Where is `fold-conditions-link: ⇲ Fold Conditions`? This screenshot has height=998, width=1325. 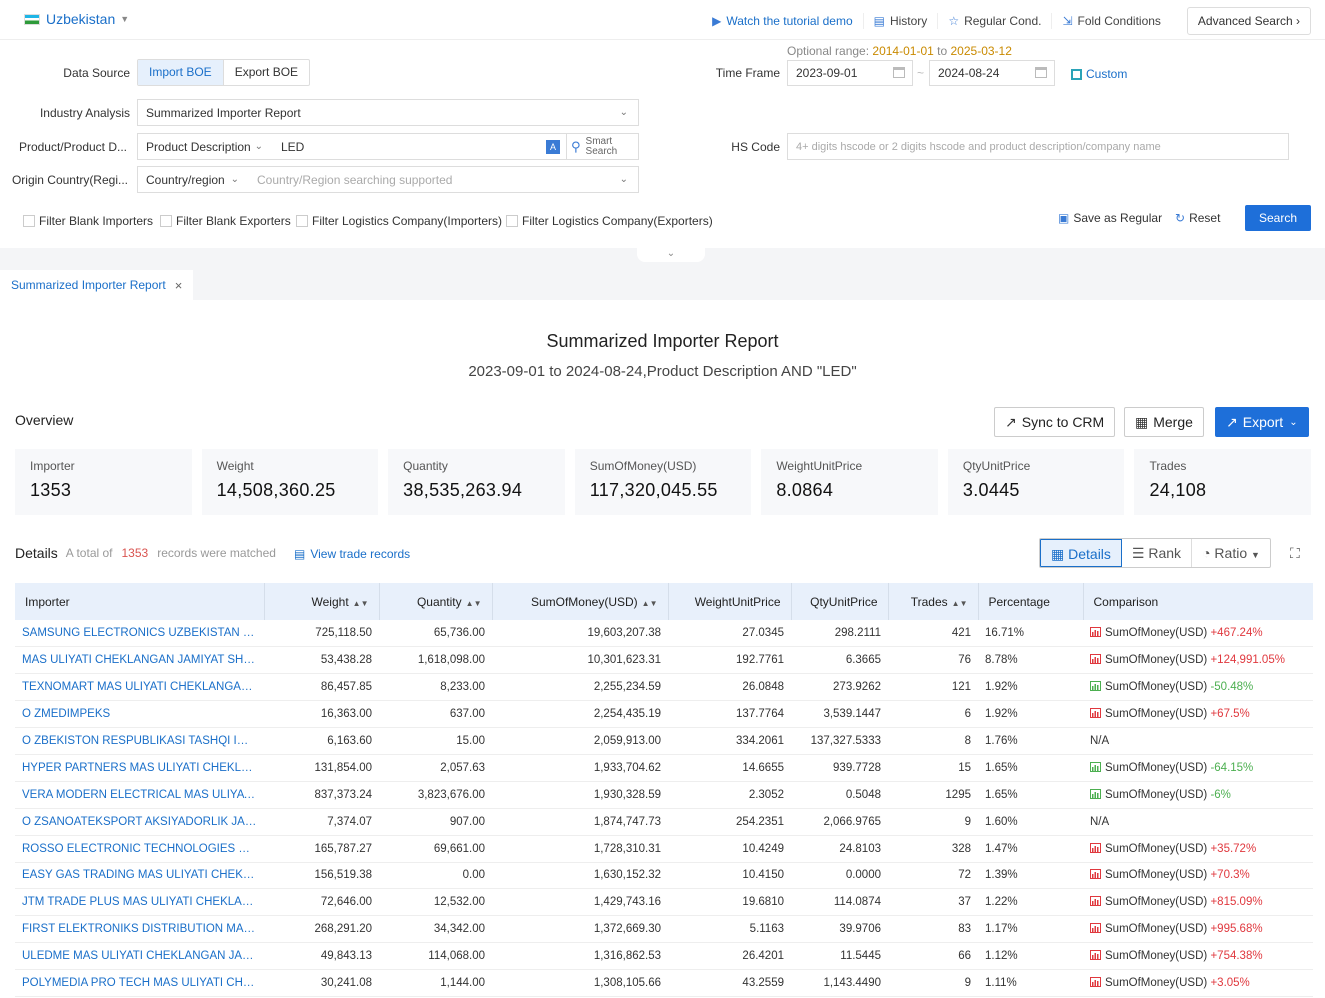 fold-conditions-link: ⇲ Fold Conditions is located at coordinates (1111, 21).